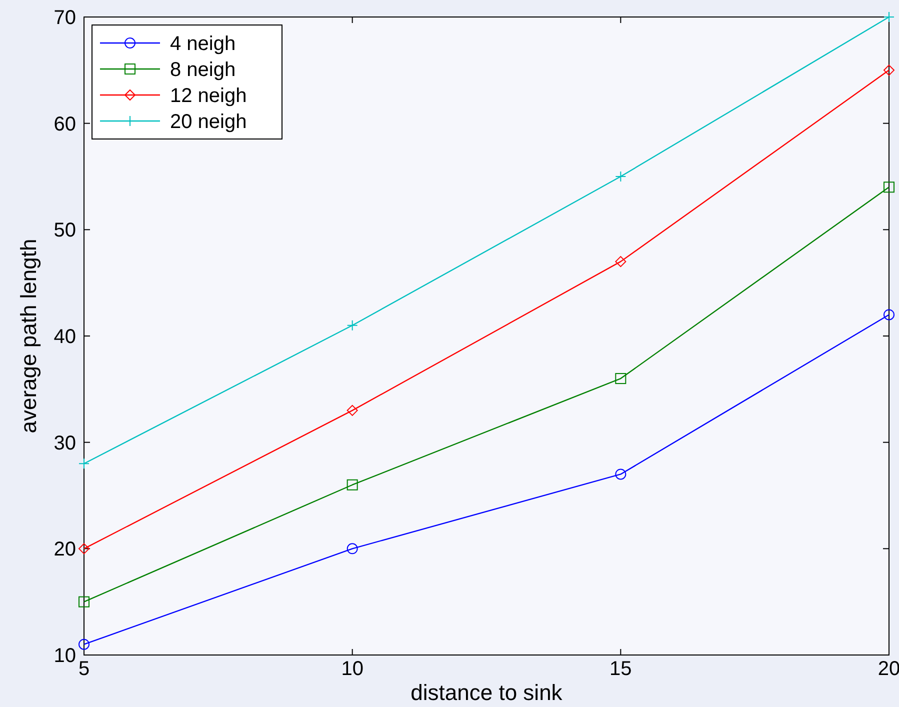 This screenshot has width=899, height=707. I want to click on x-tick-label: 10, so click(352, 669).